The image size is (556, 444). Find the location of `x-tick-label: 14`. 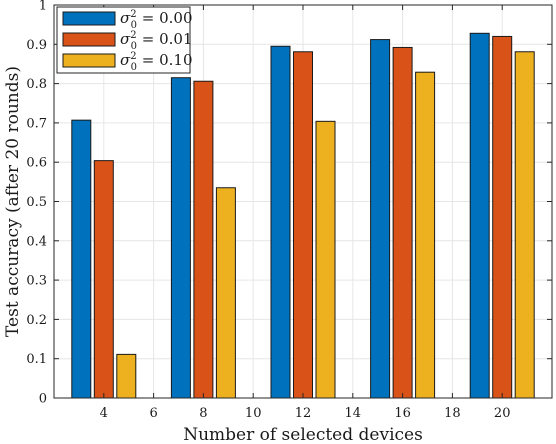

x-tick-label: 14 is located at coordinates (353, 413).